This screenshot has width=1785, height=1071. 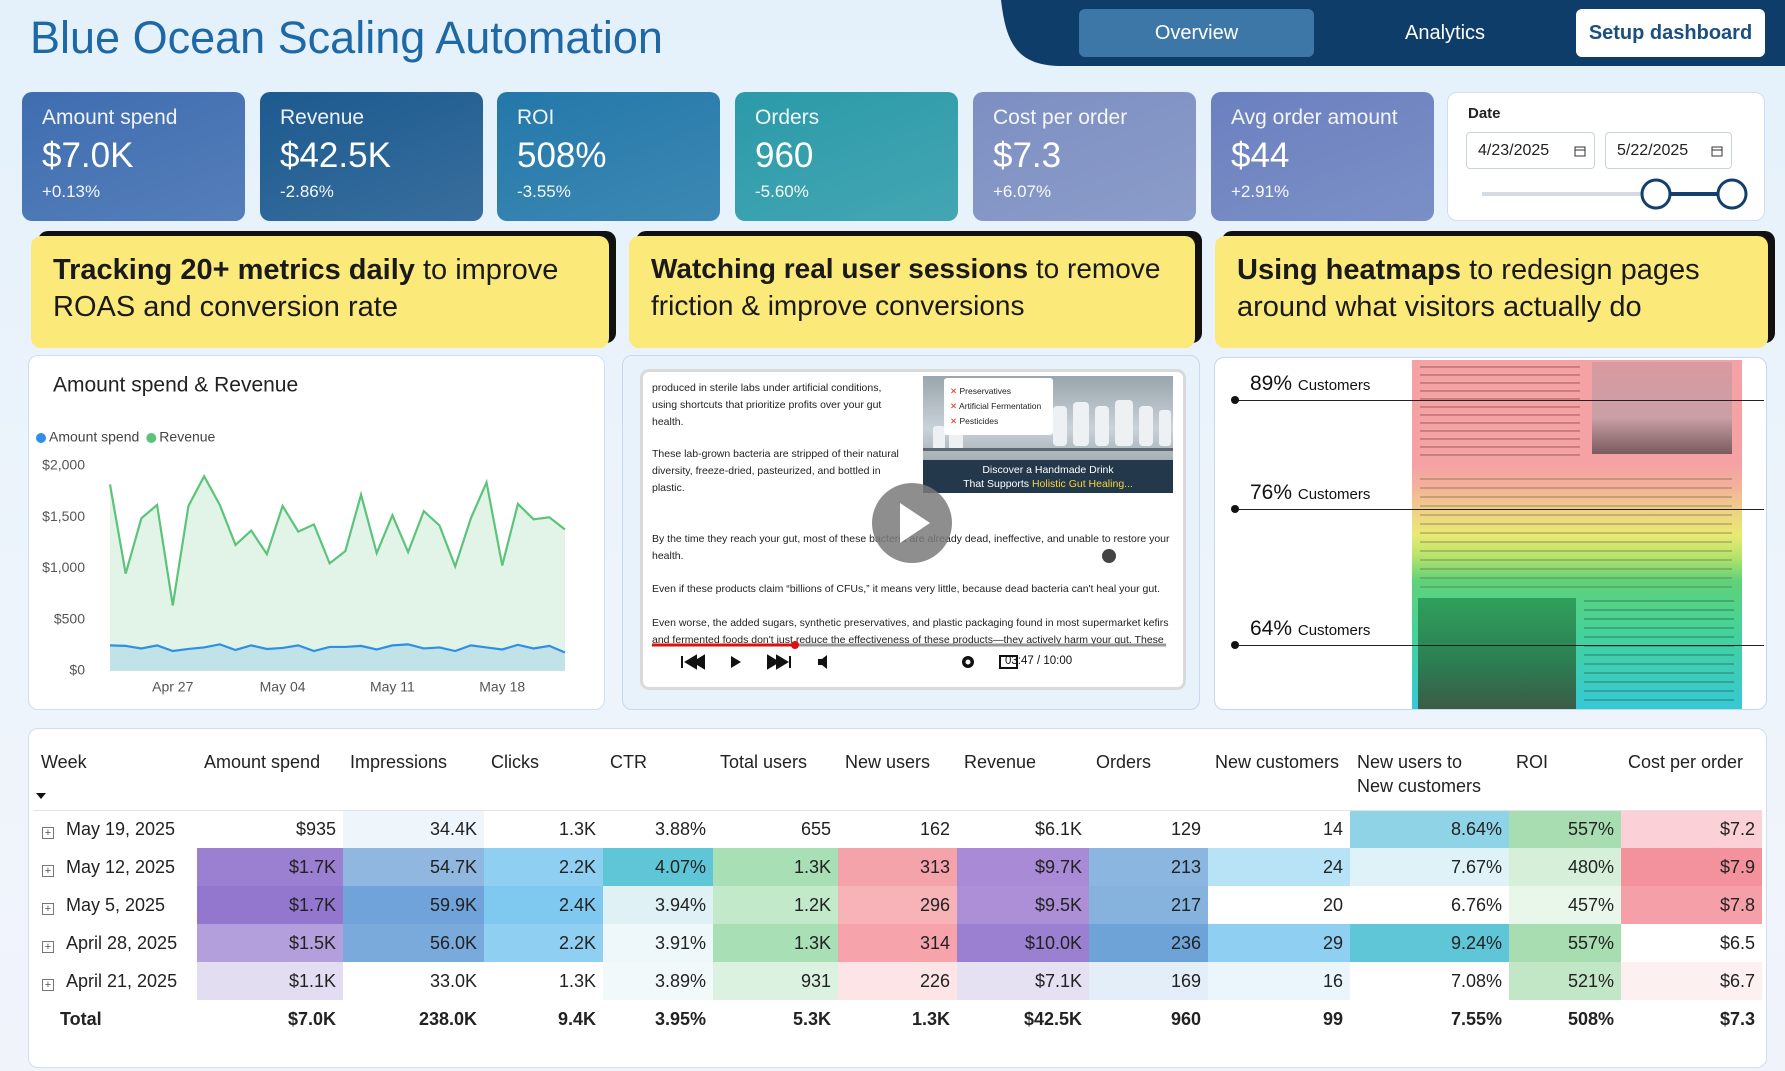 I want to click on end-date: 5/22/2025, so click(x=1668, y=150).